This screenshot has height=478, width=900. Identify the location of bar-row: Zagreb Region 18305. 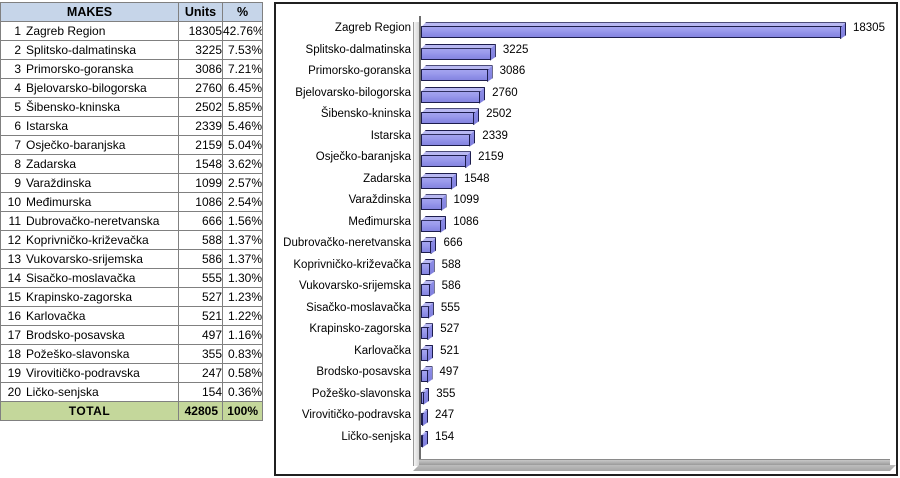
(586, 29).